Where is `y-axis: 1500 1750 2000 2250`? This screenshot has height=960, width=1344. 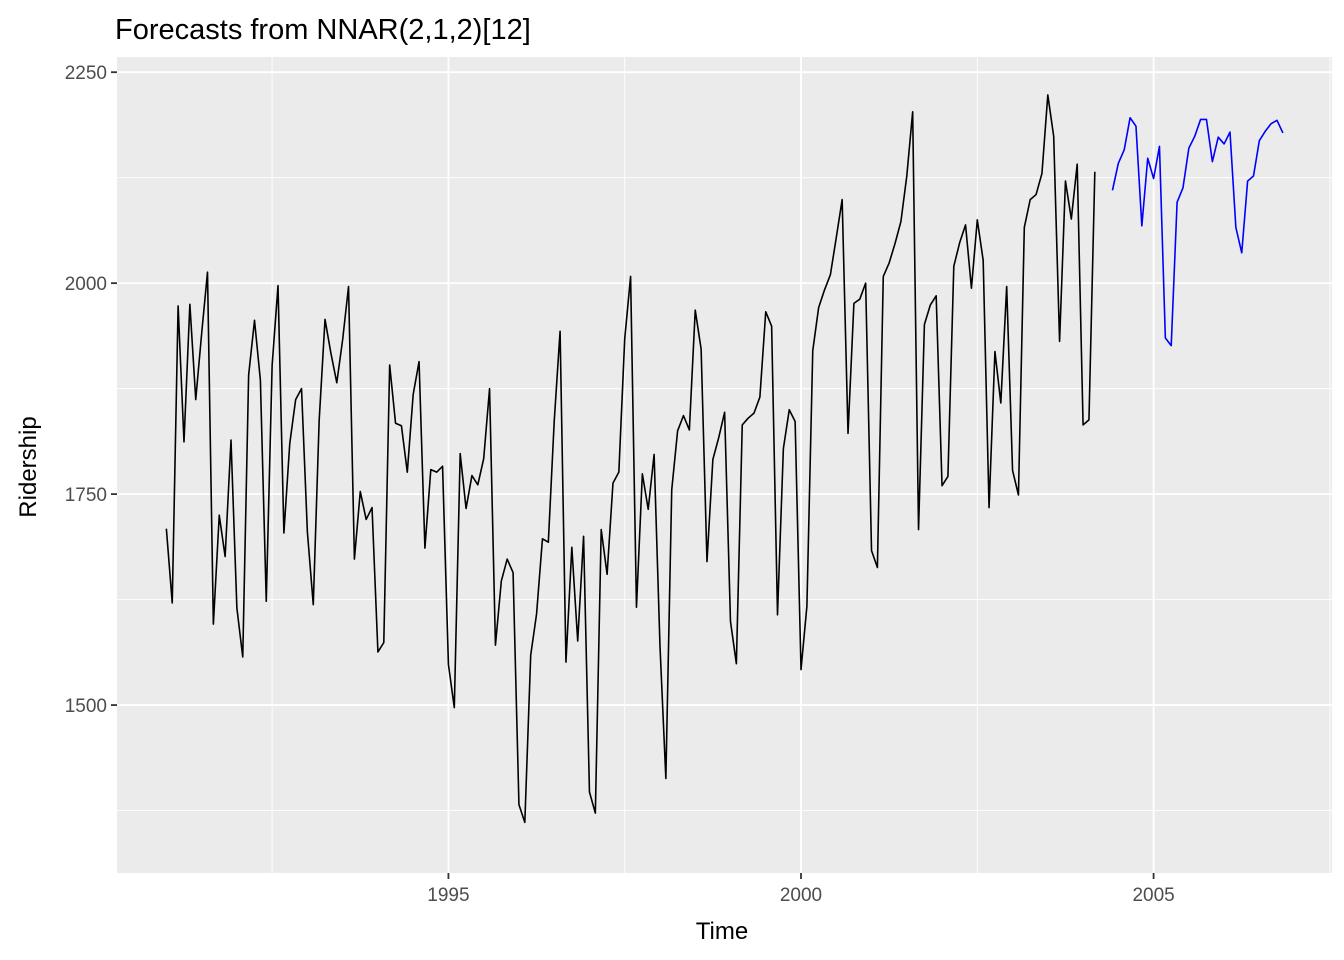 y-axis: 1500 1750 2000 2250 is located at coordinates (91, 390).